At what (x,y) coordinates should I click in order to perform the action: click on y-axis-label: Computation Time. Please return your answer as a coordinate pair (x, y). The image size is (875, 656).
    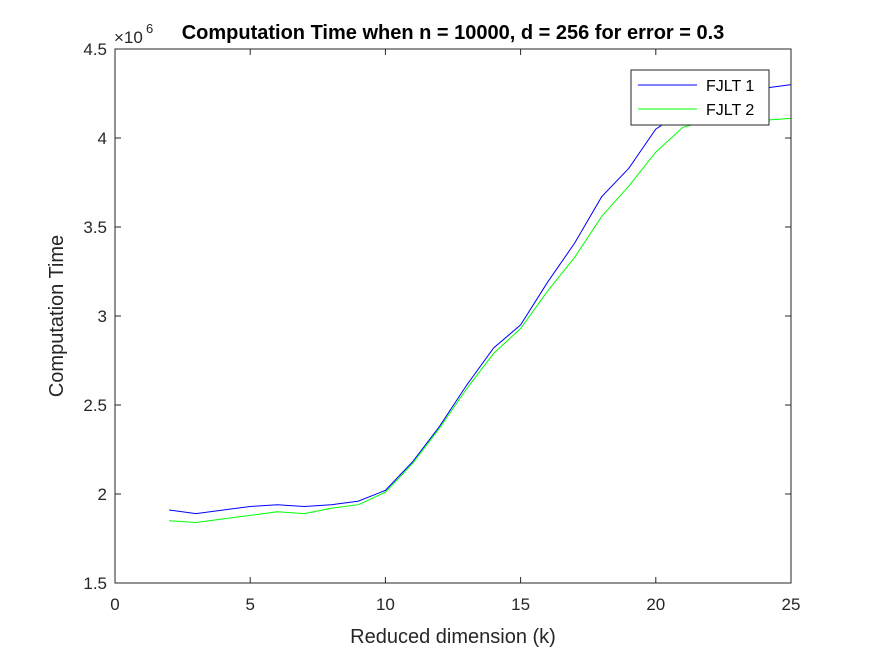
    Looking at the image, I should click on (57, 316).